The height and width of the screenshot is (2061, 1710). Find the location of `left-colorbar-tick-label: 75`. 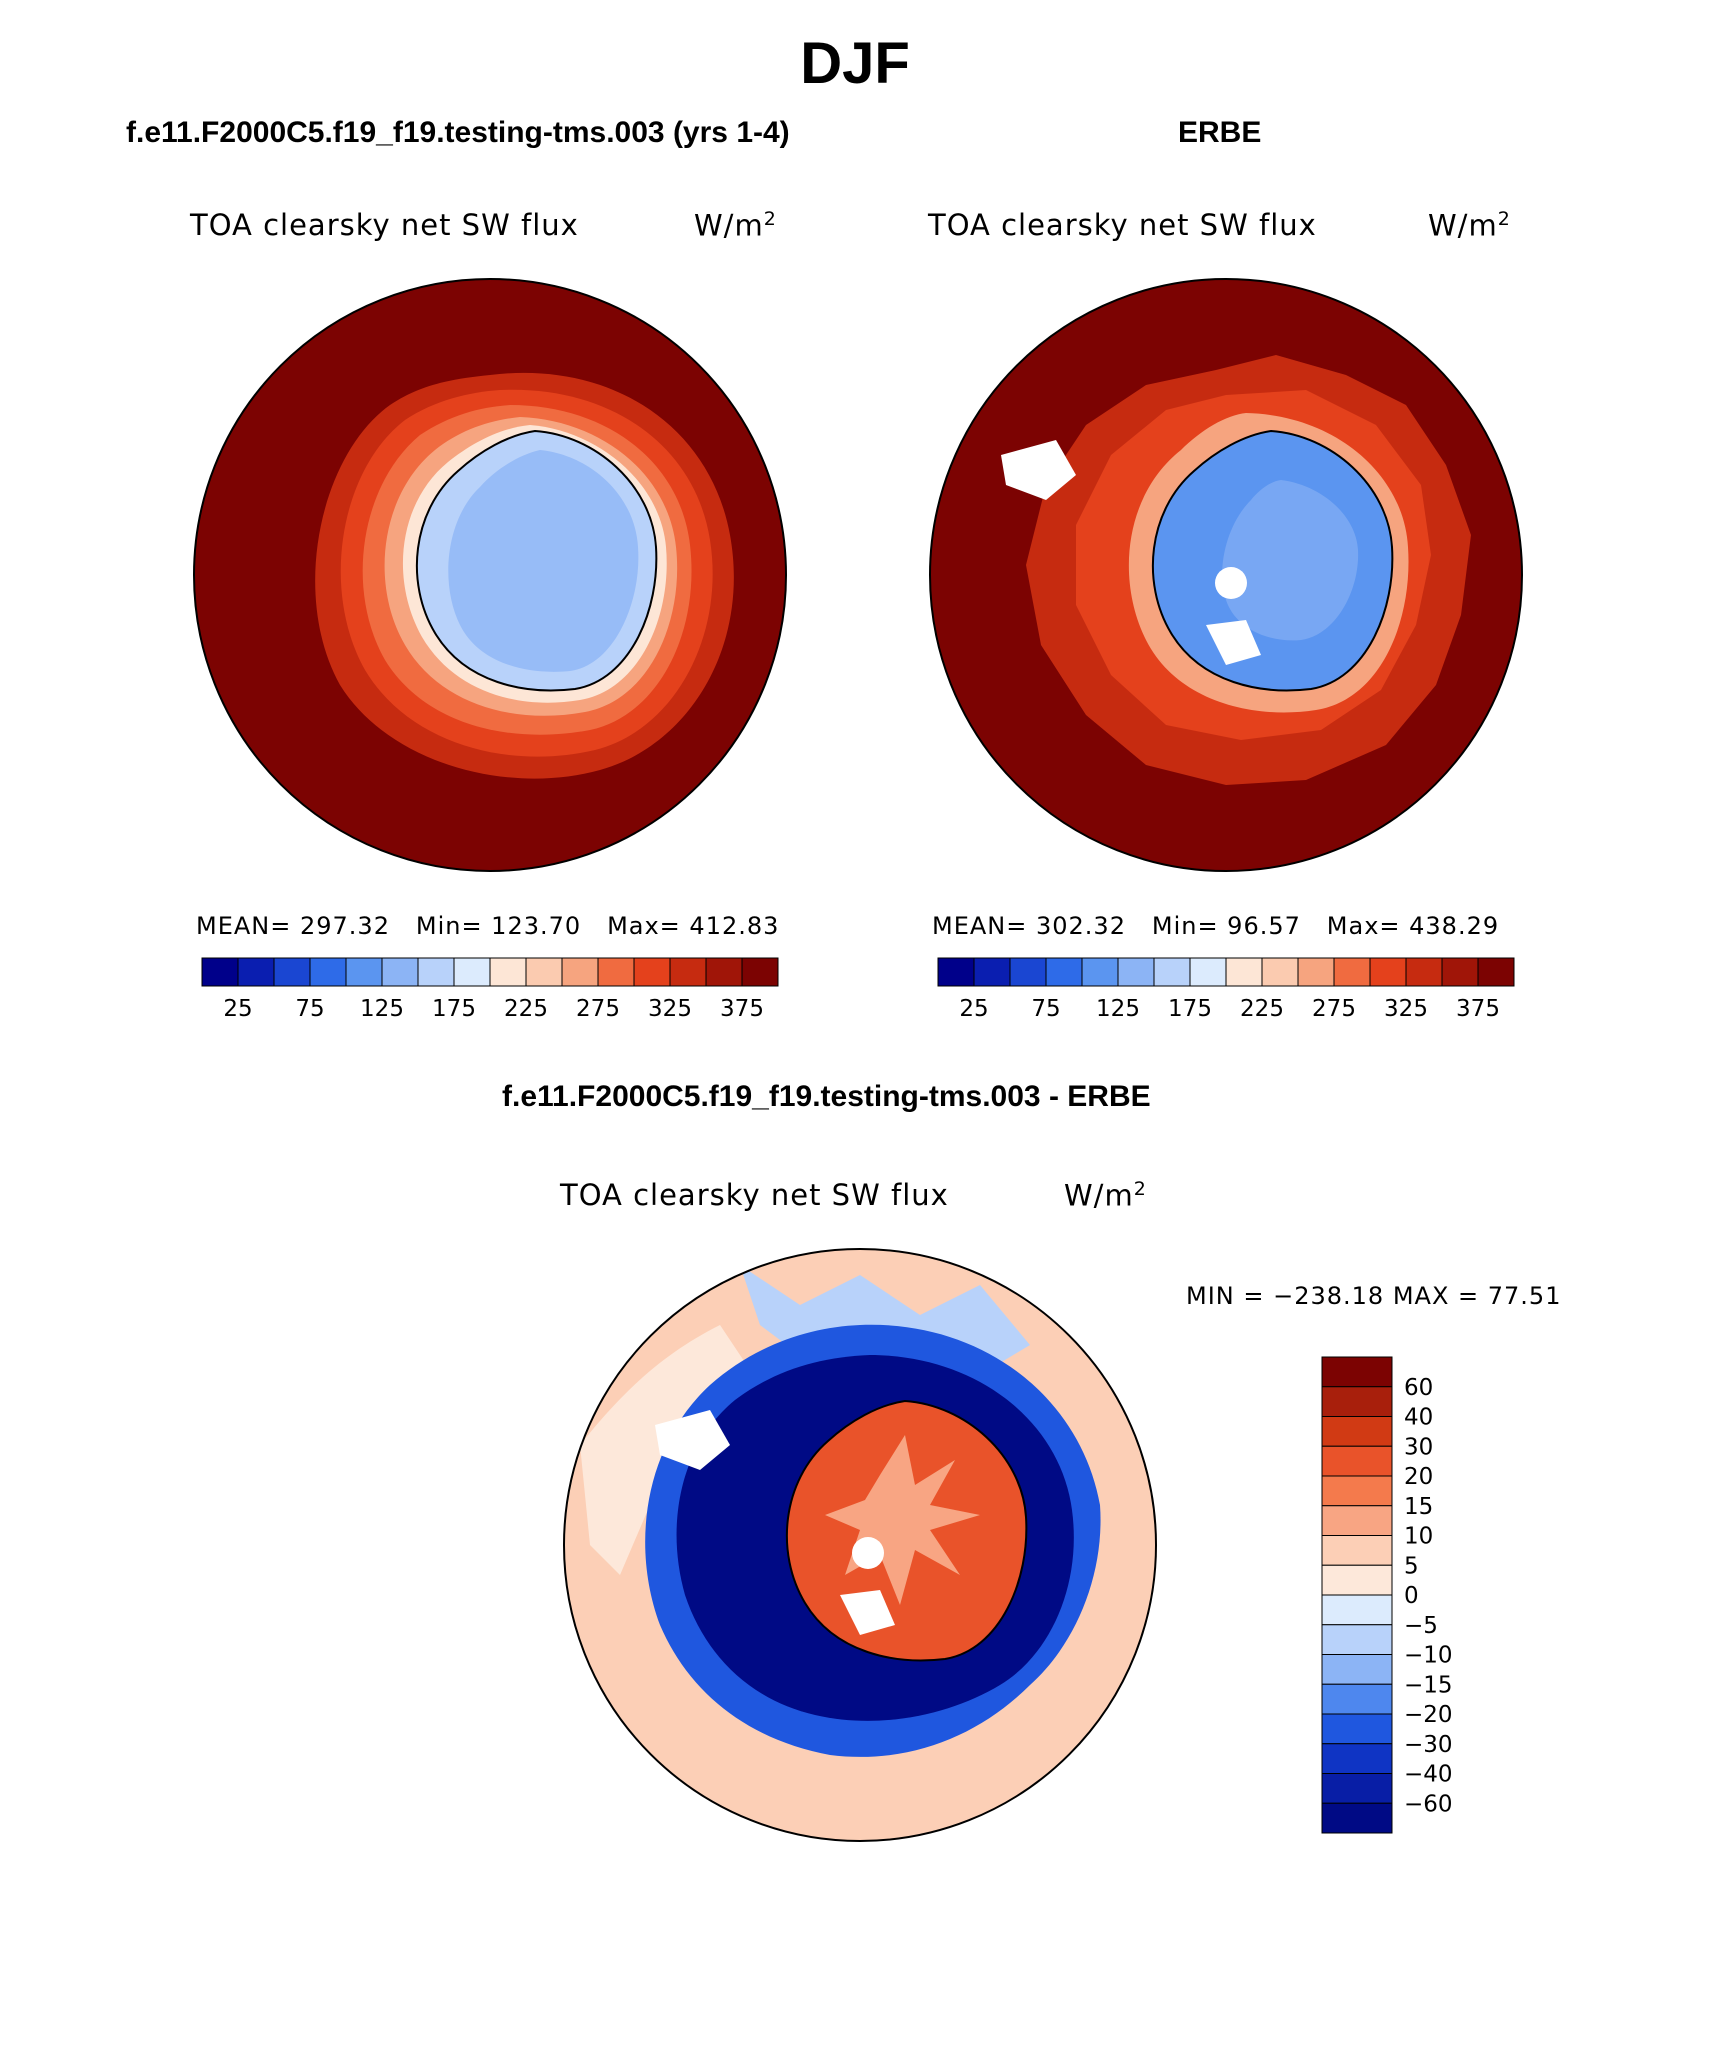

left-colorbar-tick-label: 75 is located at coordinates (309, 1009).